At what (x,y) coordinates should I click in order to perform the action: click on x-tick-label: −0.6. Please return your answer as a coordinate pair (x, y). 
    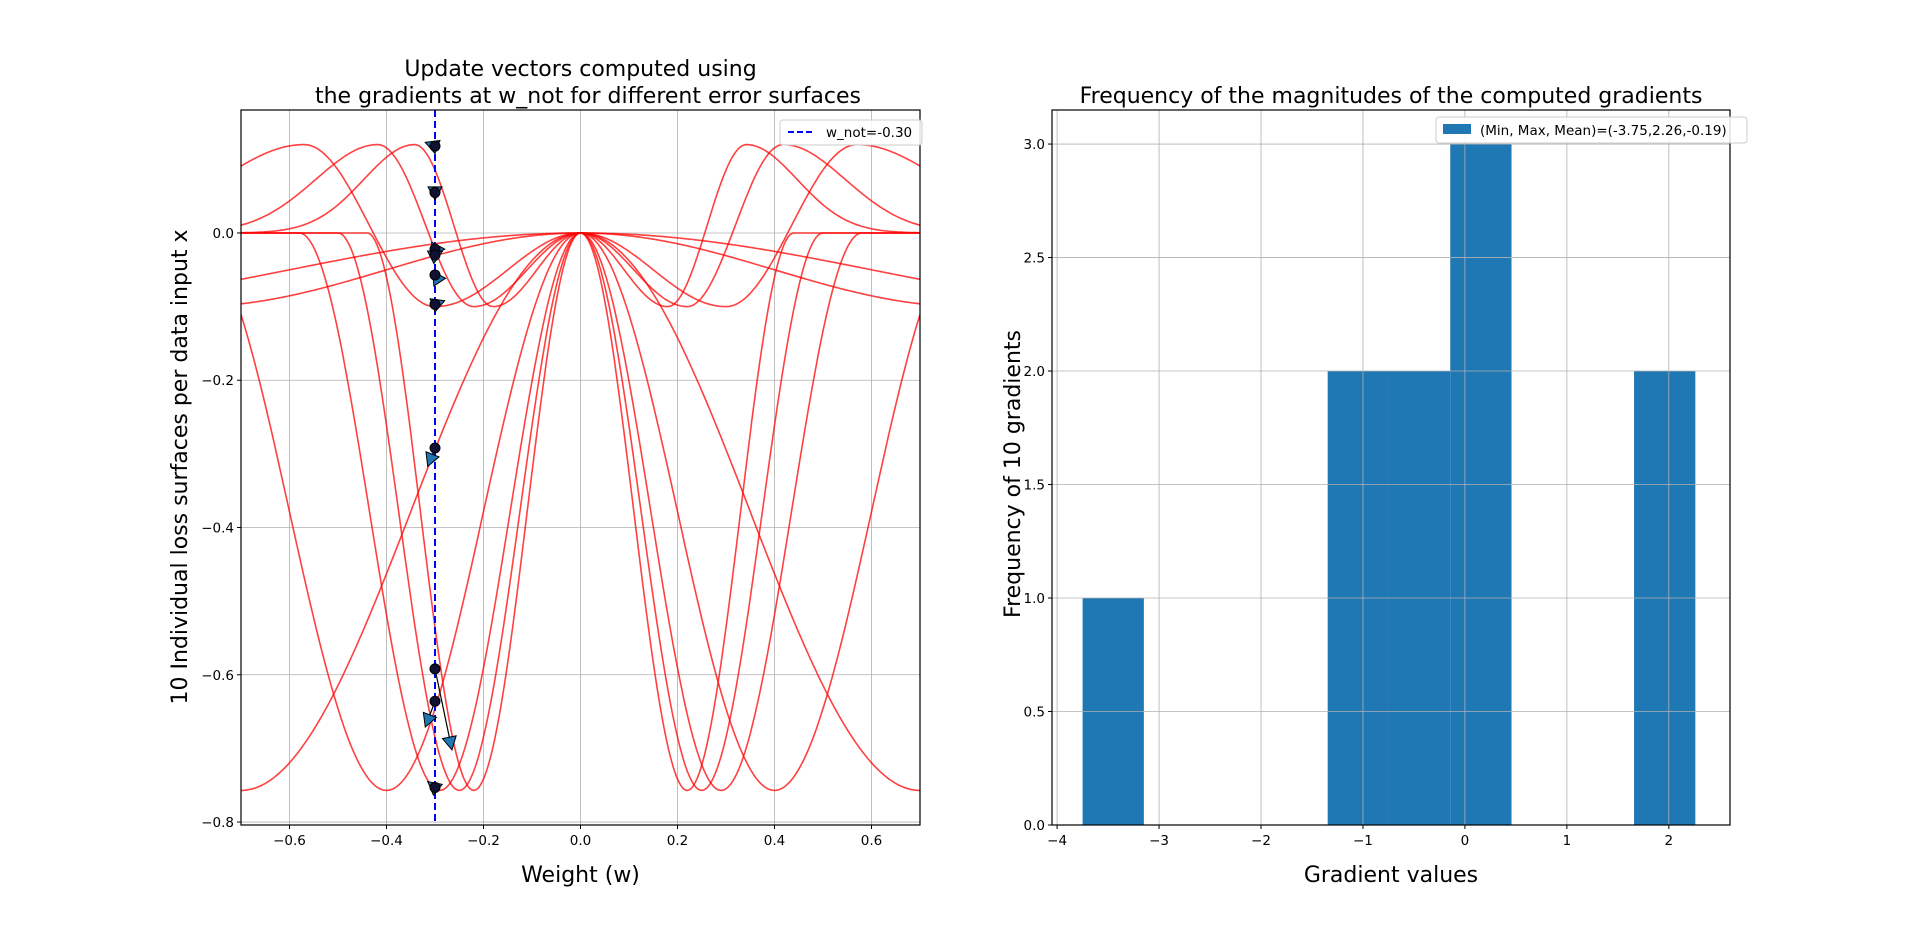
    Looking at the image, I should click on (289, 841).